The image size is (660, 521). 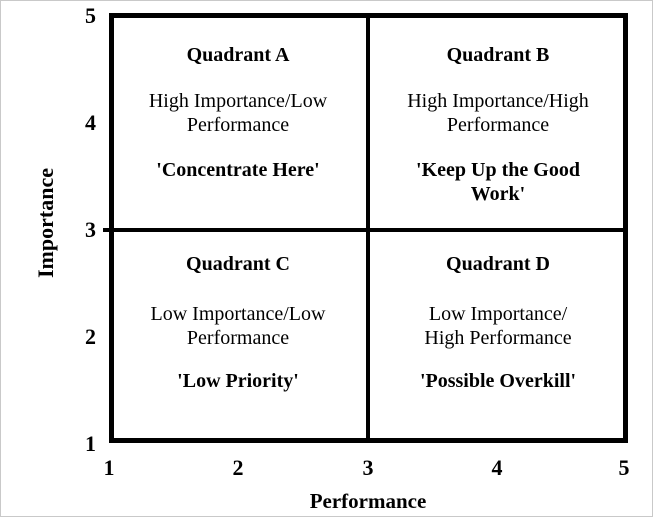 I want to click on horizontal-midline, so click(x=365, y=230).